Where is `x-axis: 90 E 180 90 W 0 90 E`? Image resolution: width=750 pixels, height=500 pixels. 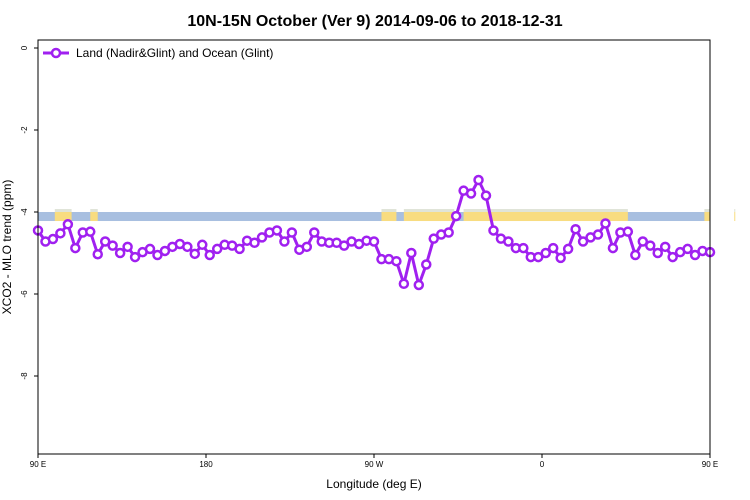 x-axis: 90 E 180 90 W 0 90 E is located at coordinates (374, 461).